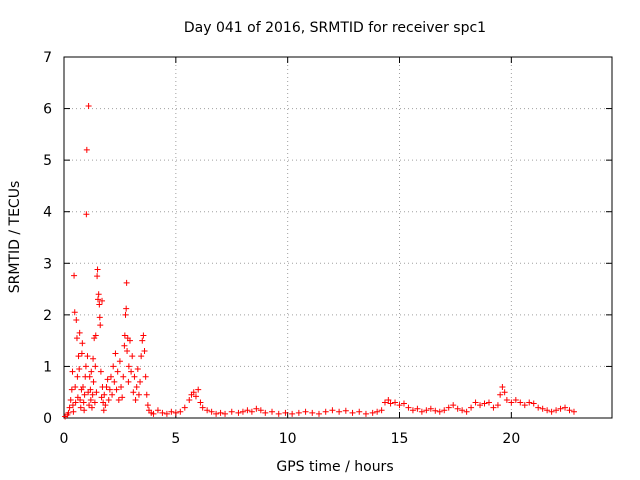 This screenshot has height=480, width=640. What do you see at coordinates (175, 439) in the screenshot?
I see `x-tick-label: 5` at bounding box center [175, 439].